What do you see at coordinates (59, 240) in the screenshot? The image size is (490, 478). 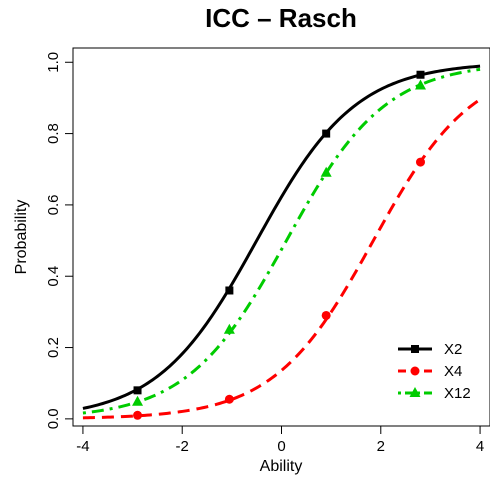 I see `y-axis: 0.0 0.2 0.4 0.6 0.8 1.0` at bounding box center [59, 240].